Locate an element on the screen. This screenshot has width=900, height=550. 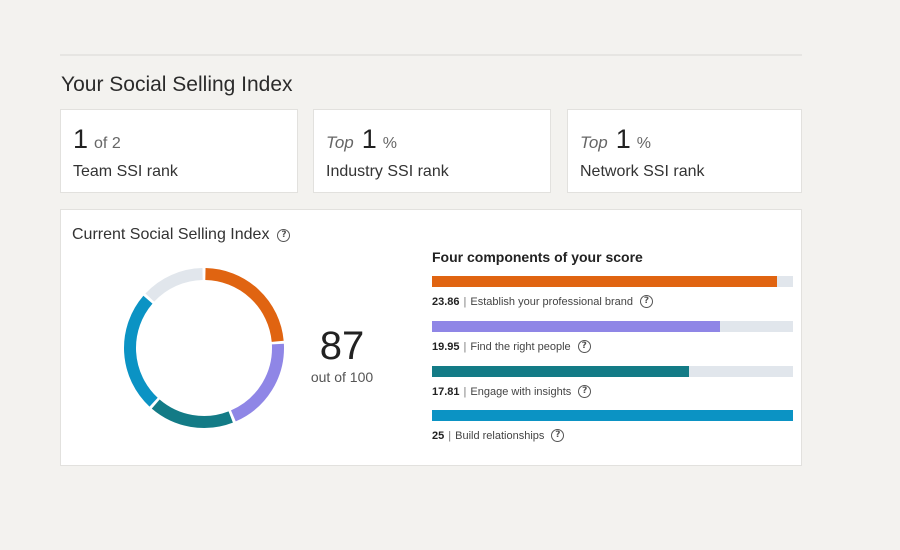
component-people-label: 19.95 | Find the right people ? is located at coordinates (612, 346).